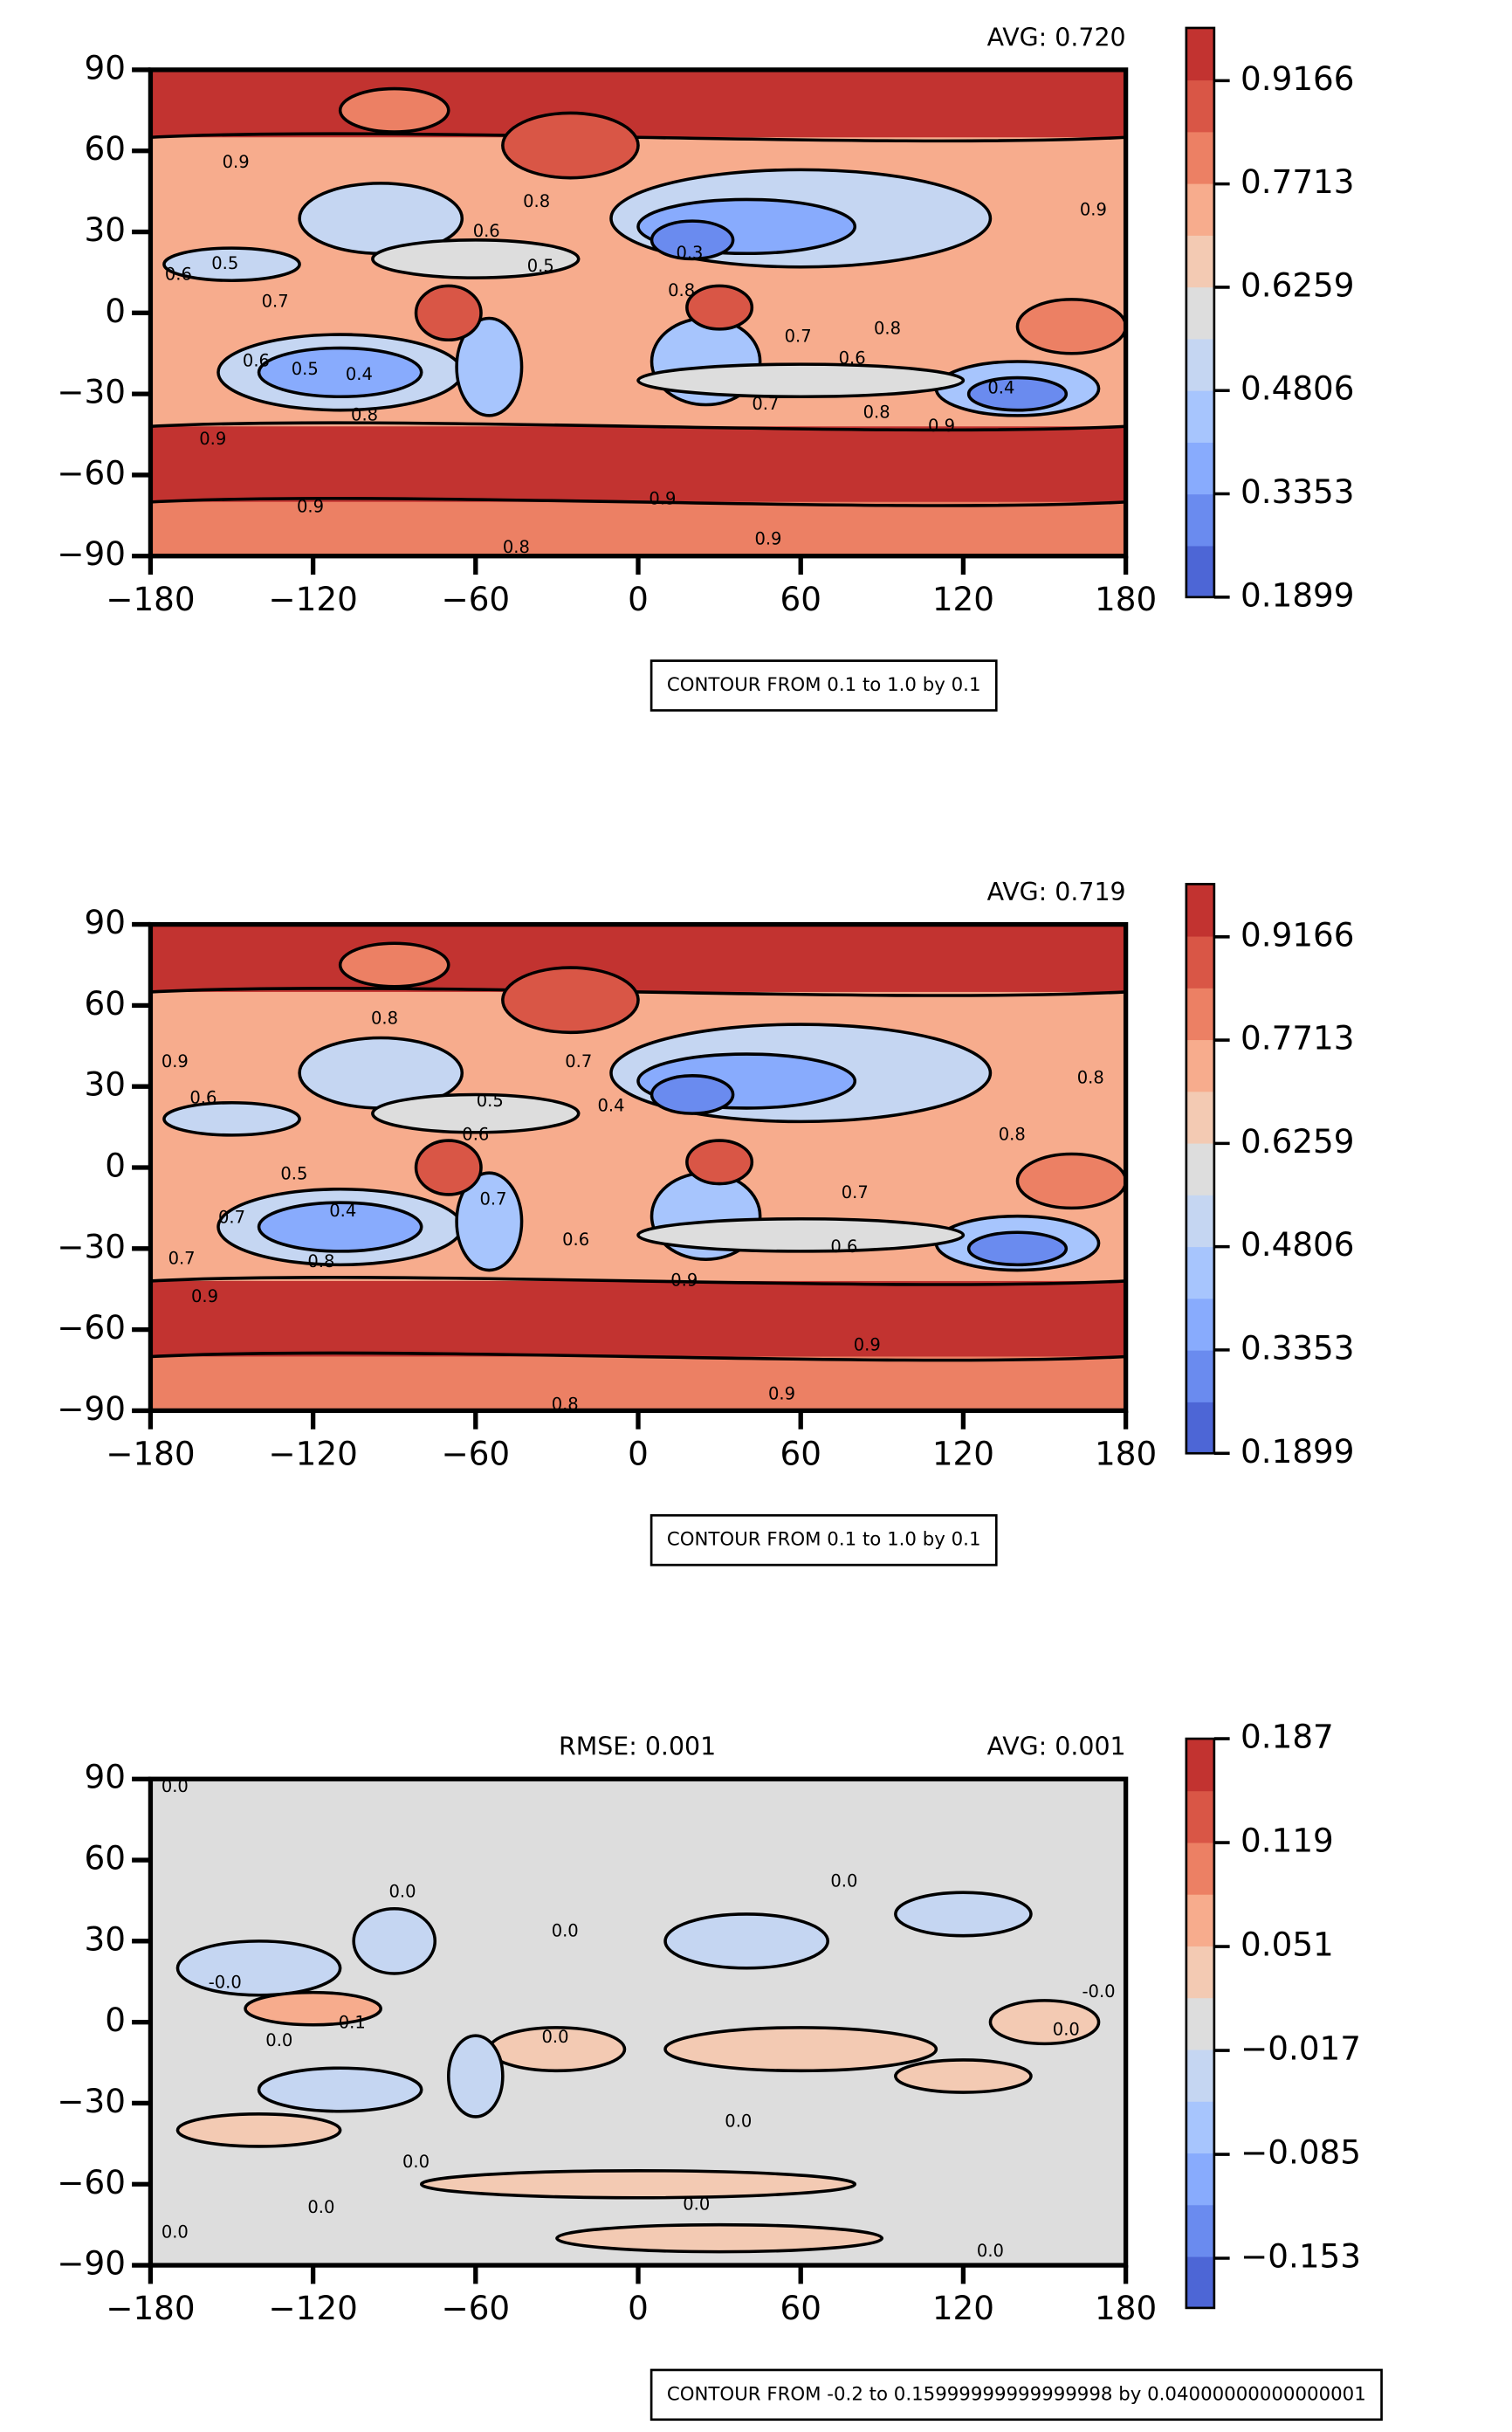 This screenshot has height=2432, width=1512. What do you see at coordinates (1297, 181) in the screenshot?
I see `colorbar-tick-label: 0.7713` at bounding box center [1297, 181].